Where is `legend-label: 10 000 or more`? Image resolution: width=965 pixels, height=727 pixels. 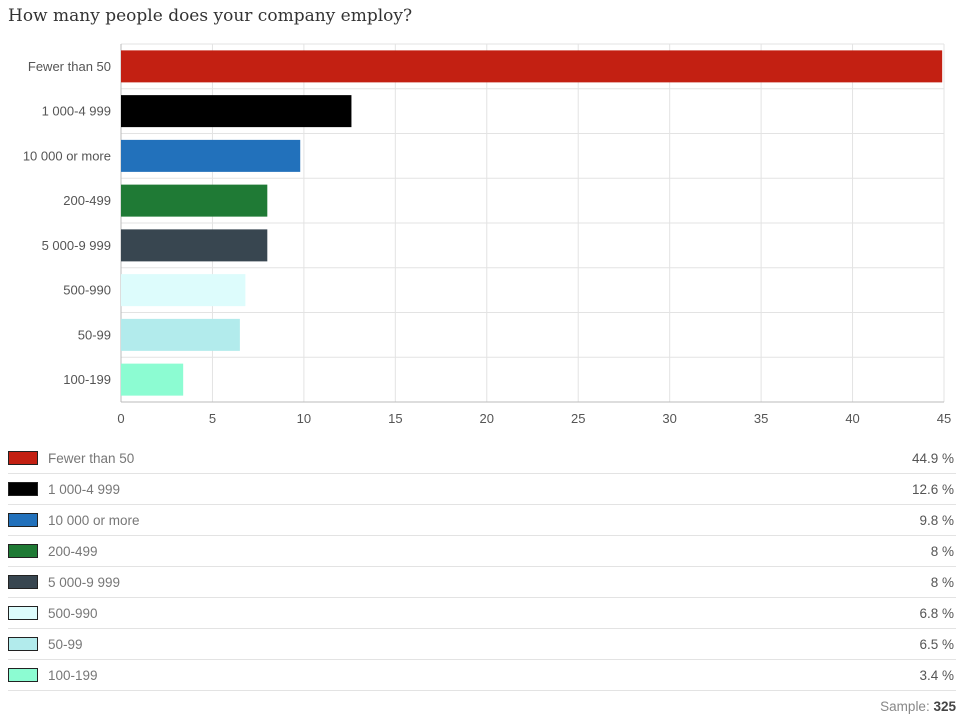
legend-label: 10 000 or more is located at coordinates (94, 520).